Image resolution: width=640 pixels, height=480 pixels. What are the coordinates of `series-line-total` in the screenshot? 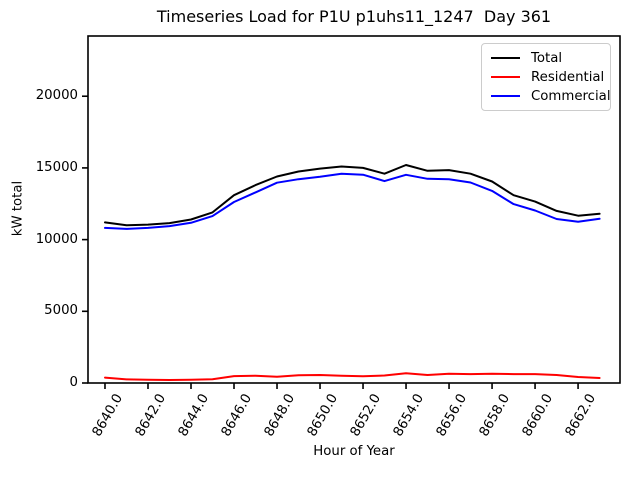 It's located at (352, 195).